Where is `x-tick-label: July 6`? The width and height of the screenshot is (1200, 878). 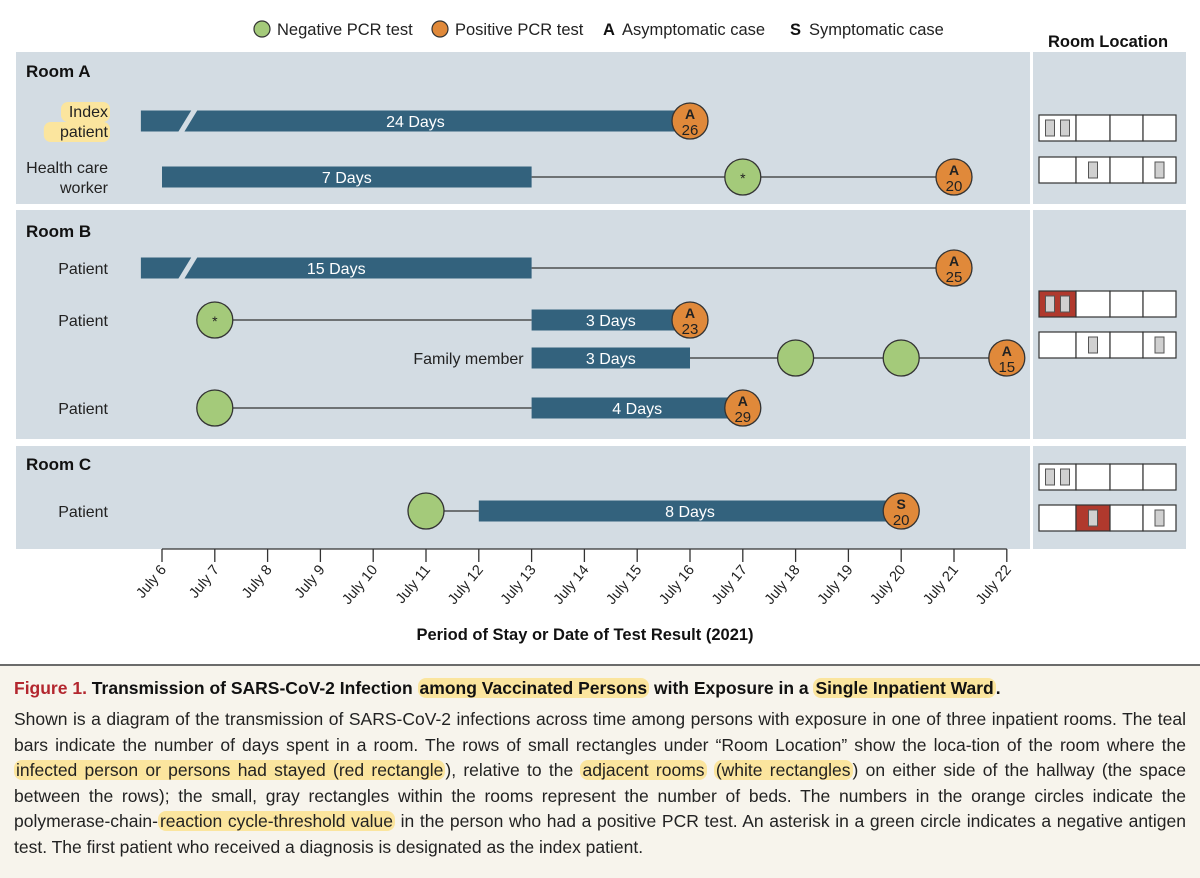
x-tick-label: July 6 is located at coordinates (151, 581).